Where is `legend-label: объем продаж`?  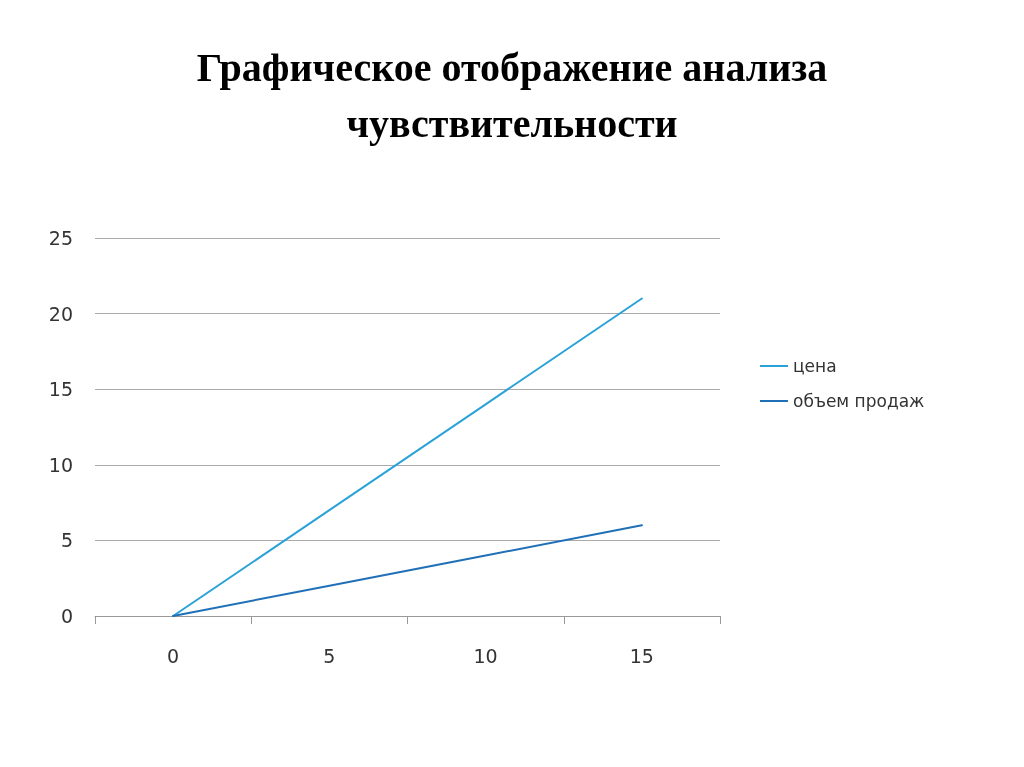
legend-label: объем продаж is located at coordinates (859, 401).